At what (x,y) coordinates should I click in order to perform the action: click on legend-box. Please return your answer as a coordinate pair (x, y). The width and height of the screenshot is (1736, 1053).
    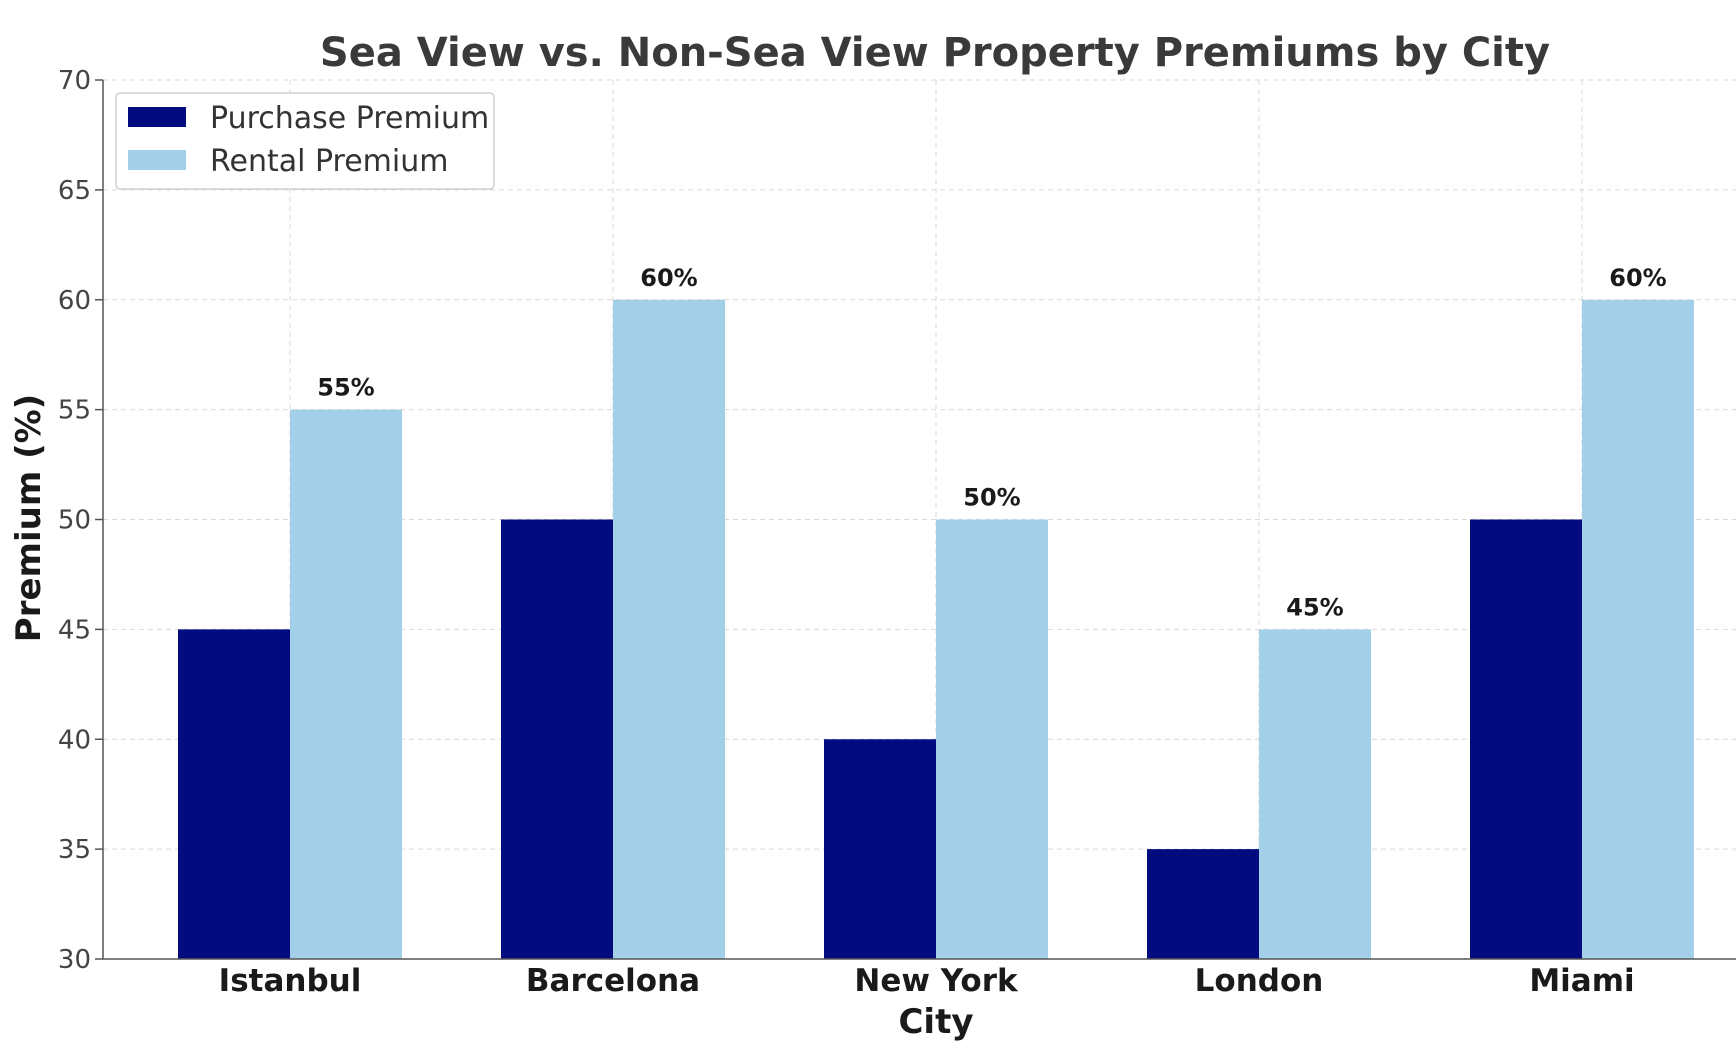
    Looking at the image, I should click on (305, 141).